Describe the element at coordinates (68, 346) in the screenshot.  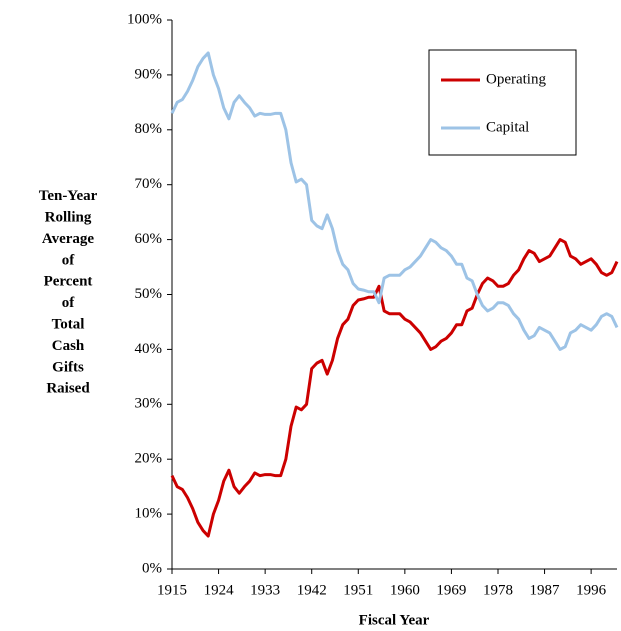
I see `y-axis-label: Cash` at that location.